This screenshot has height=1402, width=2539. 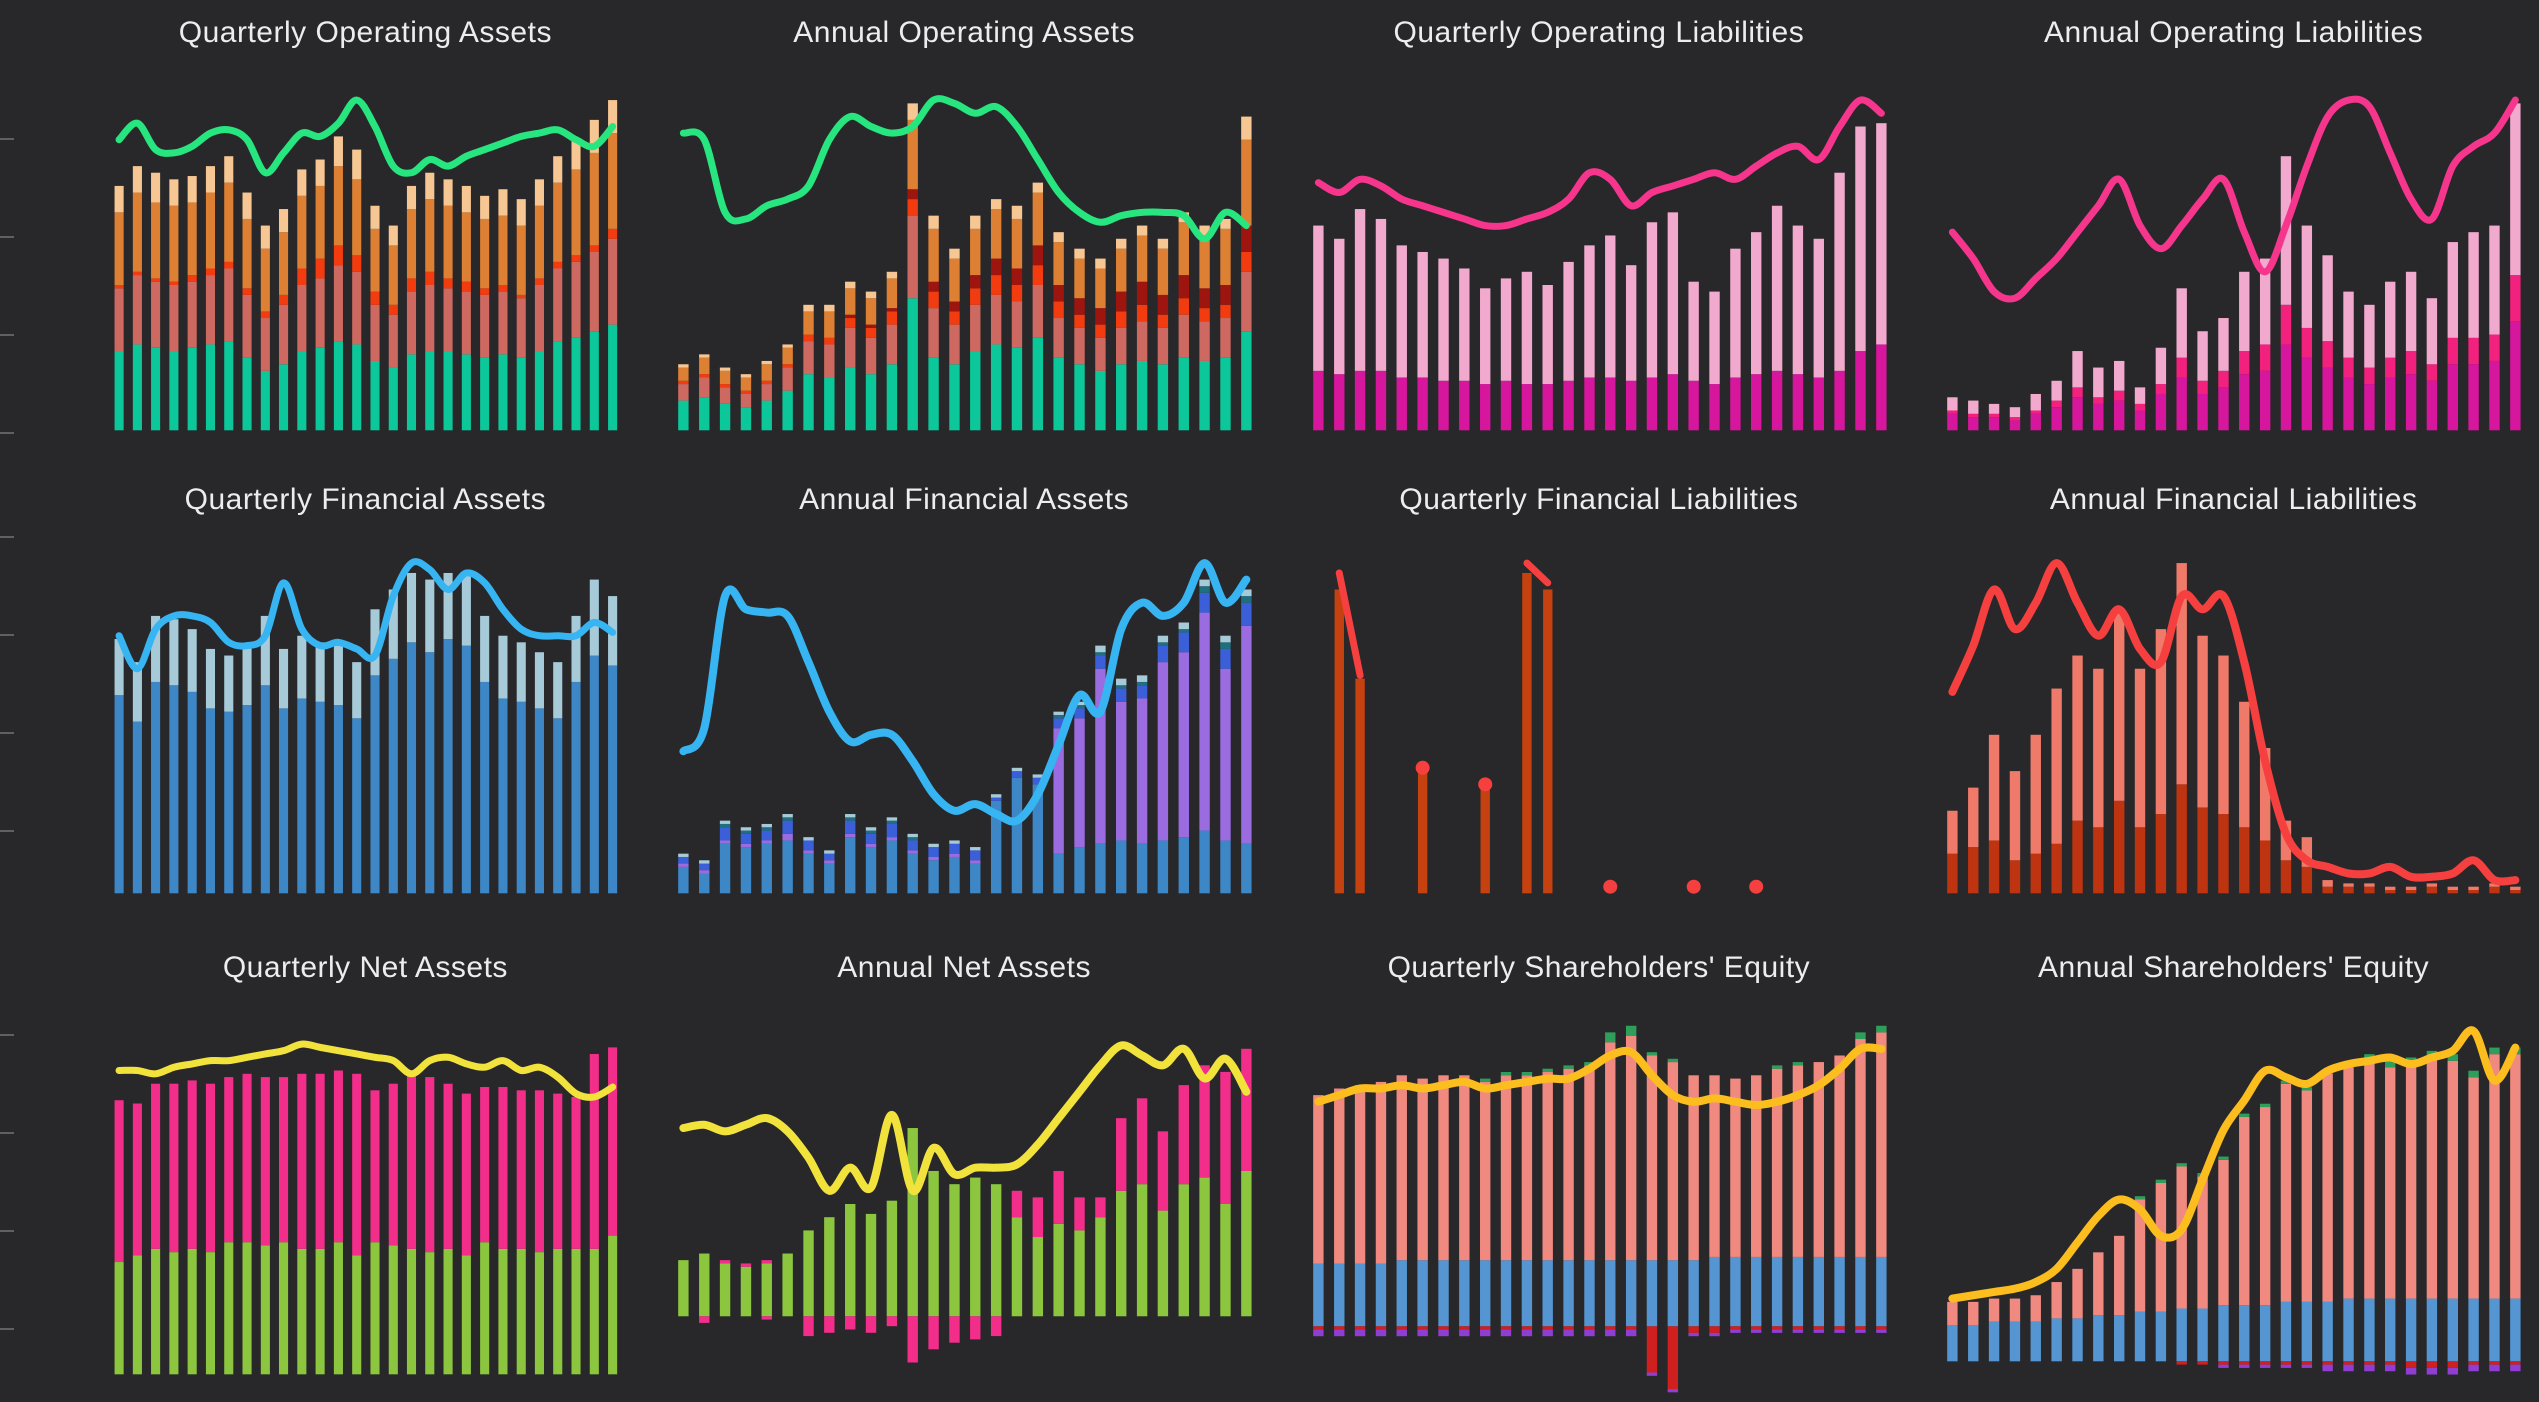 What do you see at coordinates (964, 500) in the screenshot?
I see `chart-title: Annual Financial Assets` at bounding box center [964, 500].